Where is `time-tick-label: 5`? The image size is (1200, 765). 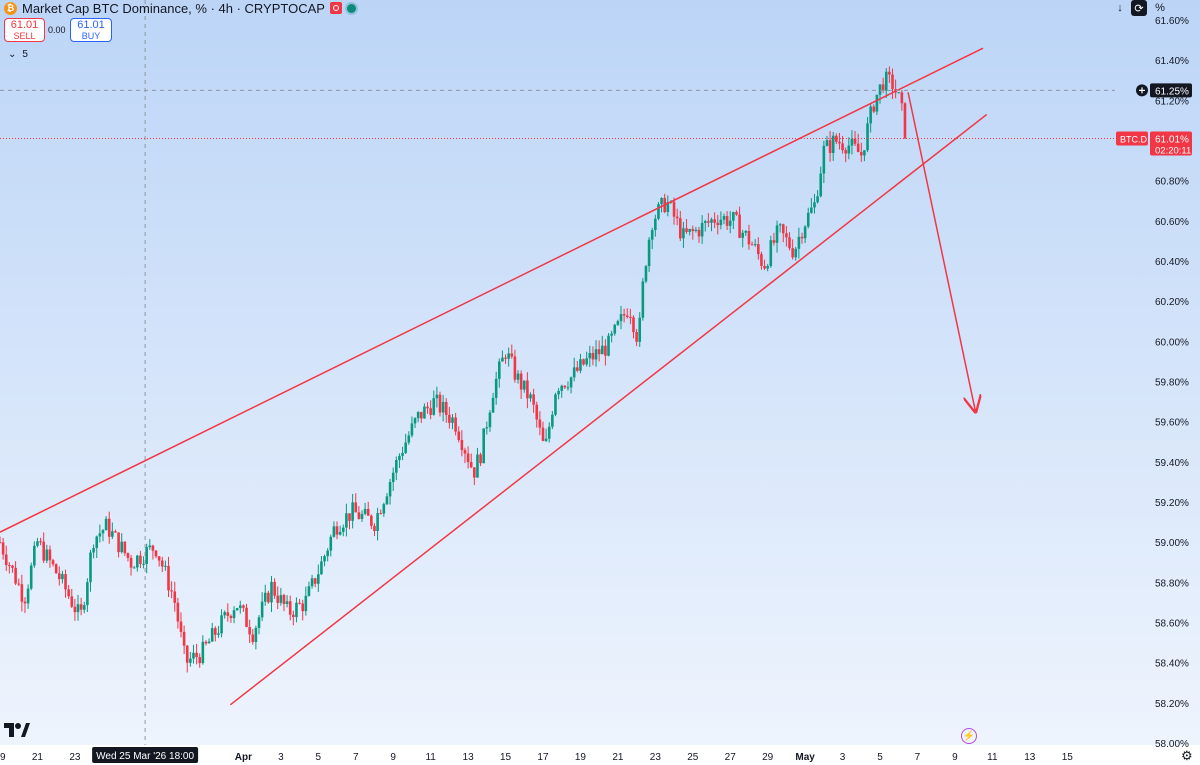 time-tick-label: 5 is located at coordinates (880, 757).